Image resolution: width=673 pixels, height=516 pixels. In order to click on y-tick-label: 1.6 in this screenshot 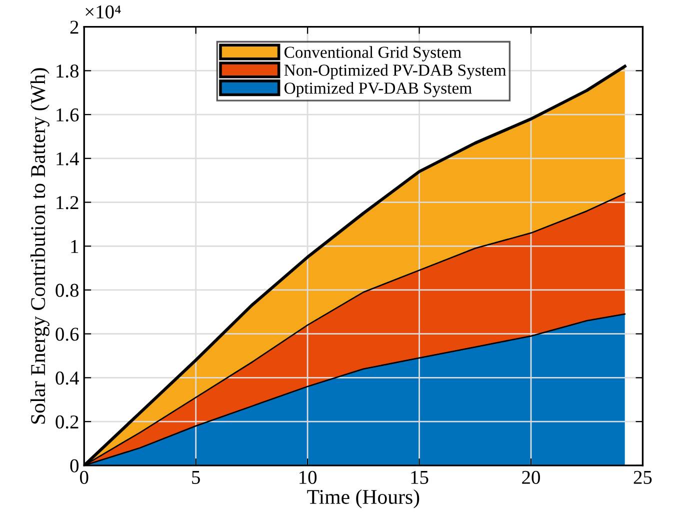, I will do `click(67, 115)`.